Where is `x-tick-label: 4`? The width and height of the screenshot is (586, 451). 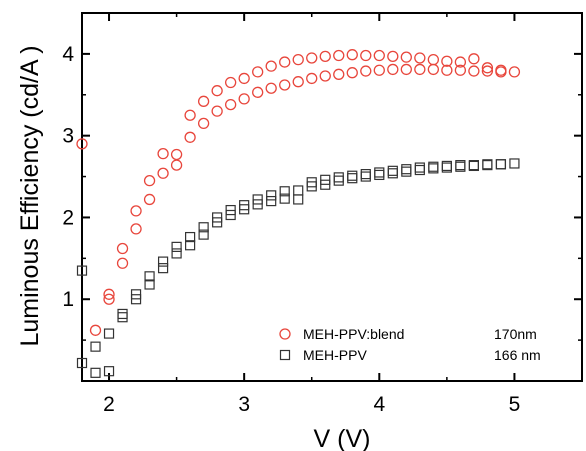
x-tick-label: 4 is located at coordinates (379, 404).